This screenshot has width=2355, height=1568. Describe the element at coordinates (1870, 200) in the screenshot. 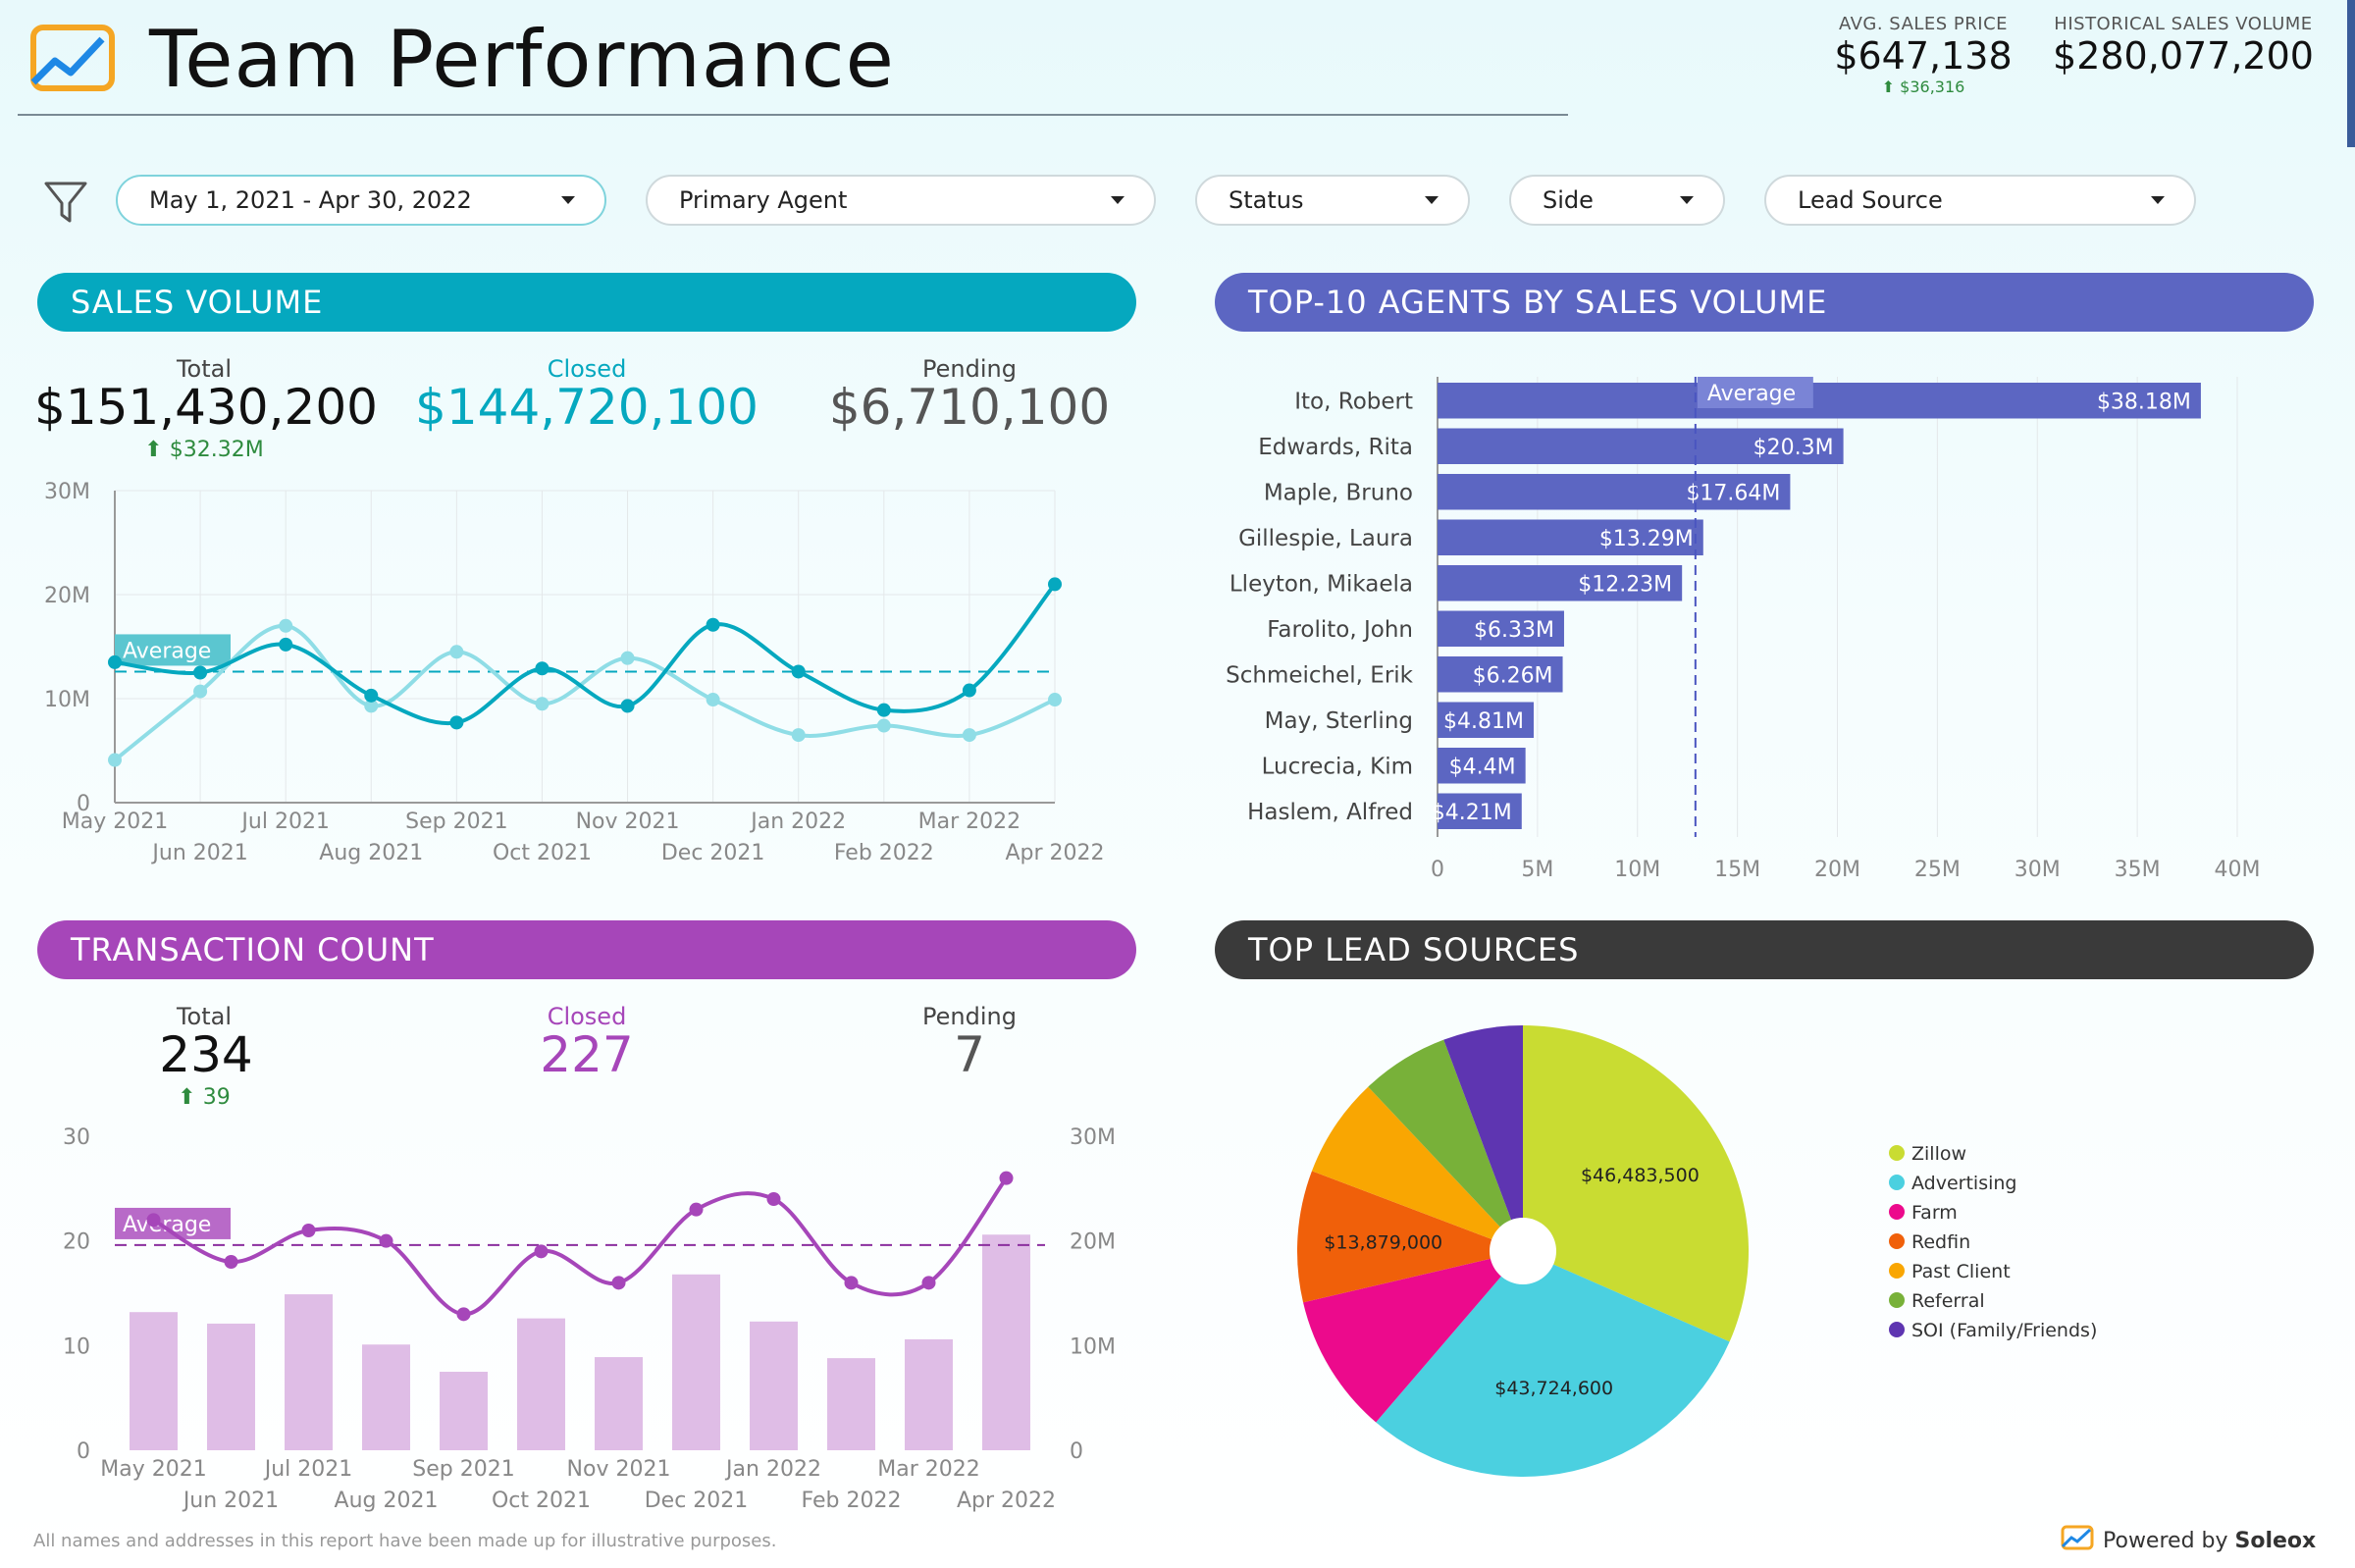

I see `lead-source-label: Lead Source` at that location.